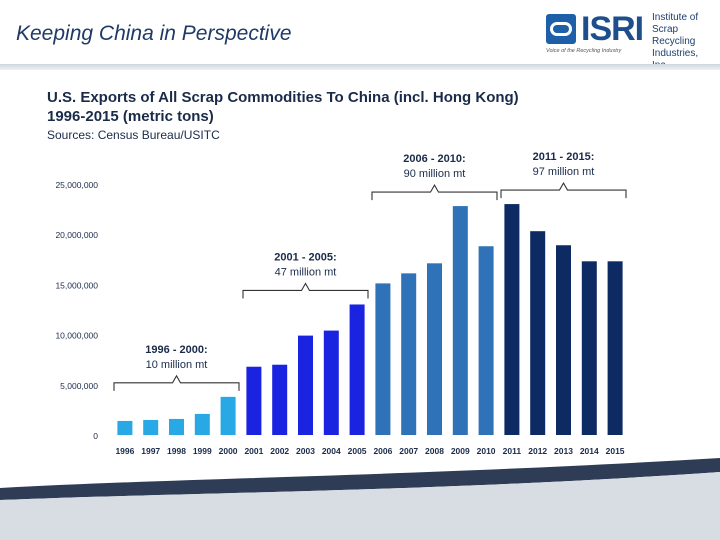  I want to click on y-tick-label: 5,000,000, so click(79, 386).